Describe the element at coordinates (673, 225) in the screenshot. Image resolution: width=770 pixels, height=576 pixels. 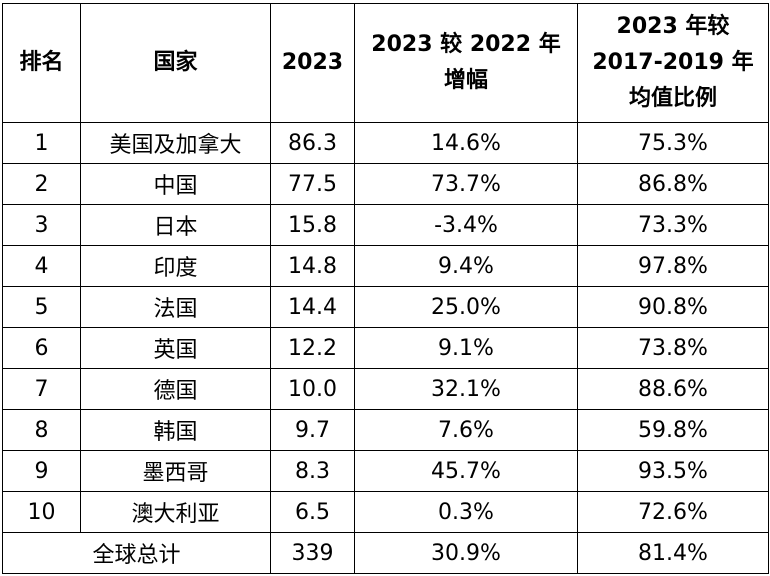
I see `ratio-cell: 73.3%` at that location.